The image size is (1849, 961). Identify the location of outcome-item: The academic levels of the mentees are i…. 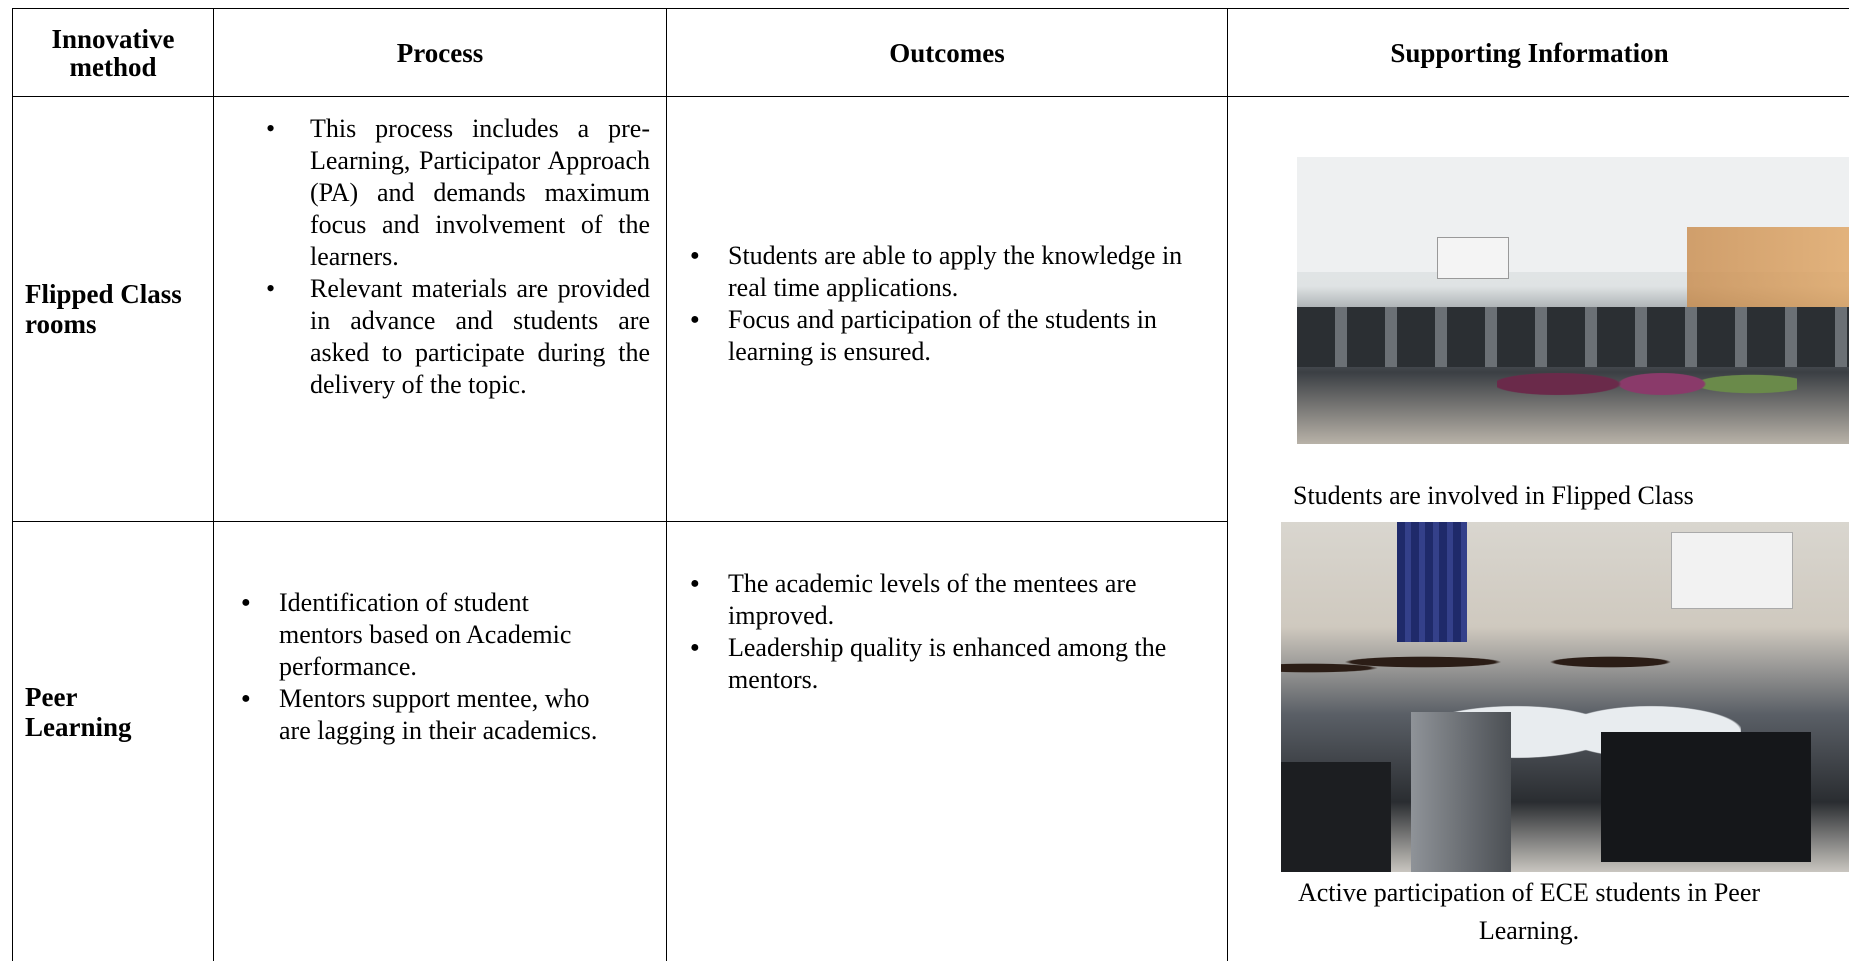
(944, 600).